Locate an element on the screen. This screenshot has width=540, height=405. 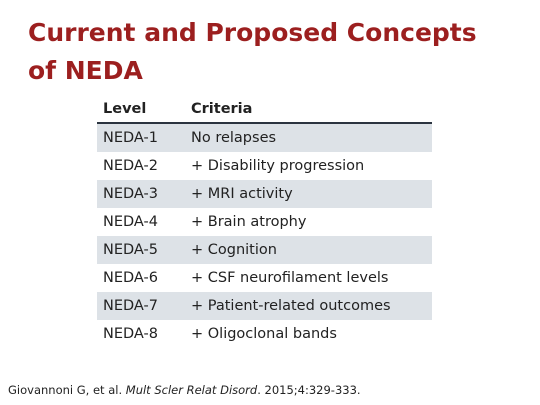
criteria-cell: + Patient-related outcomes is located at coordinates (308, 306).